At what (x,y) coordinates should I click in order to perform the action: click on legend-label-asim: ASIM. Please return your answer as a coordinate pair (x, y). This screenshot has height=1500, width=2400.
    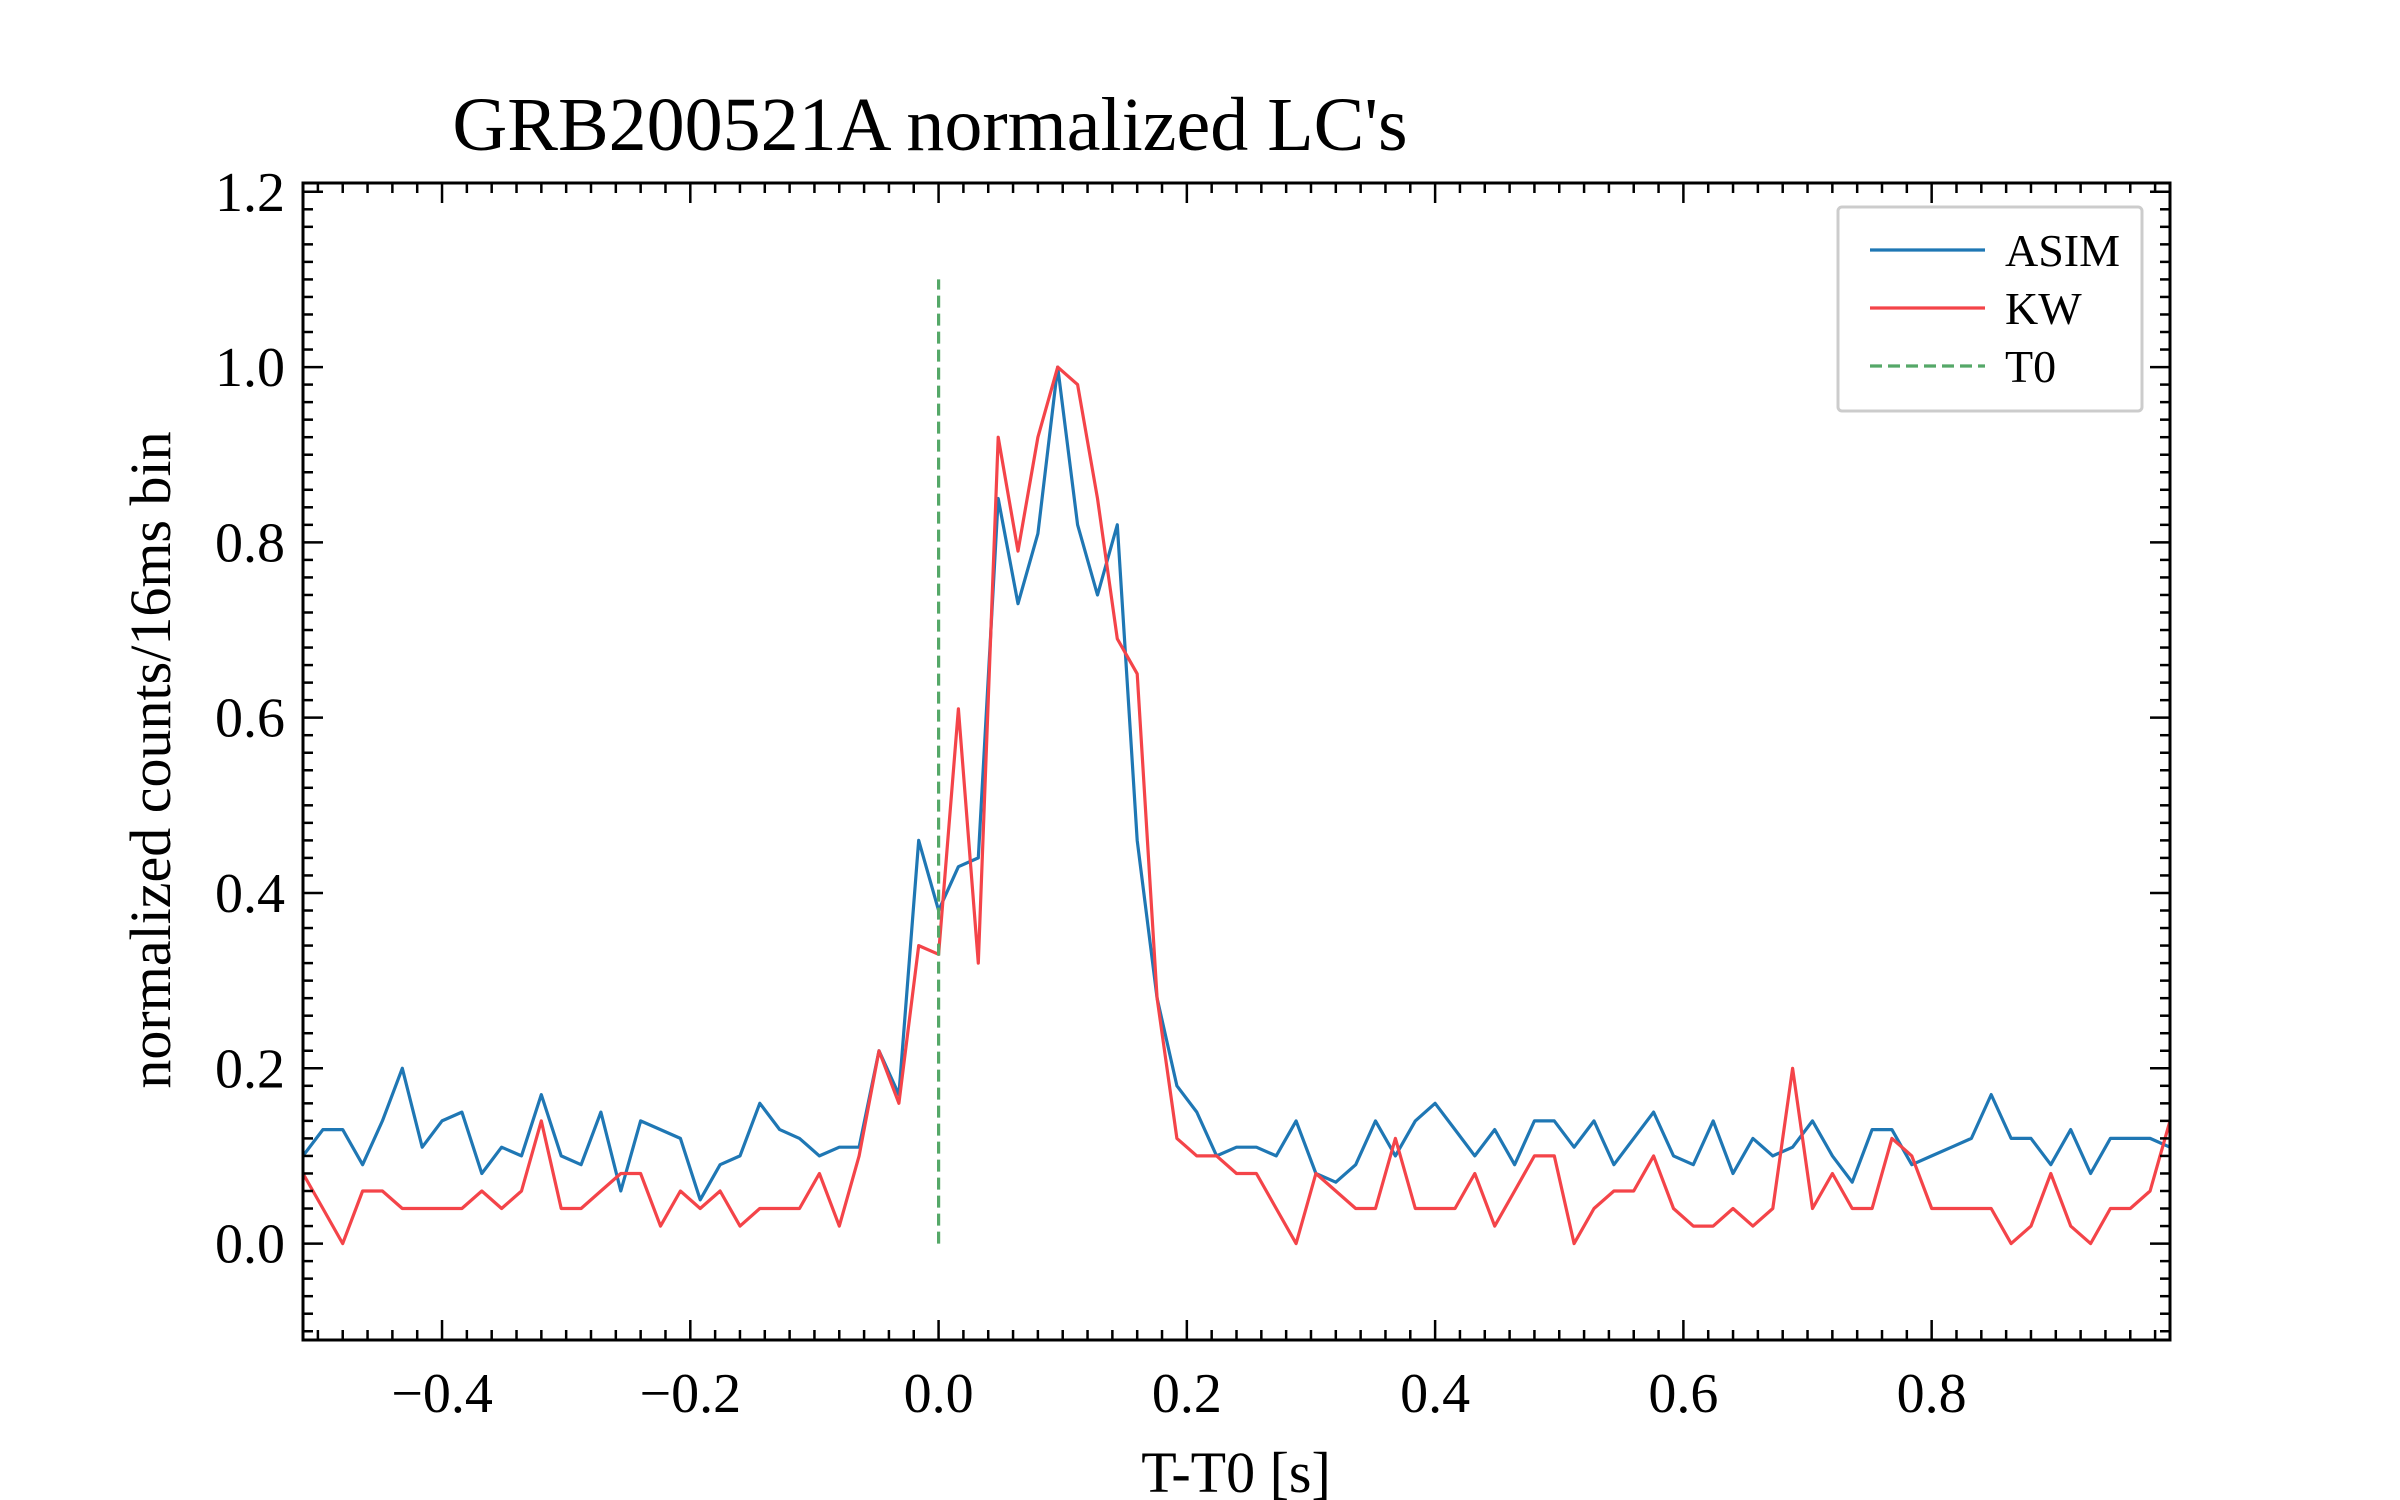
    Looking at the image, I should click on (2062, 250).